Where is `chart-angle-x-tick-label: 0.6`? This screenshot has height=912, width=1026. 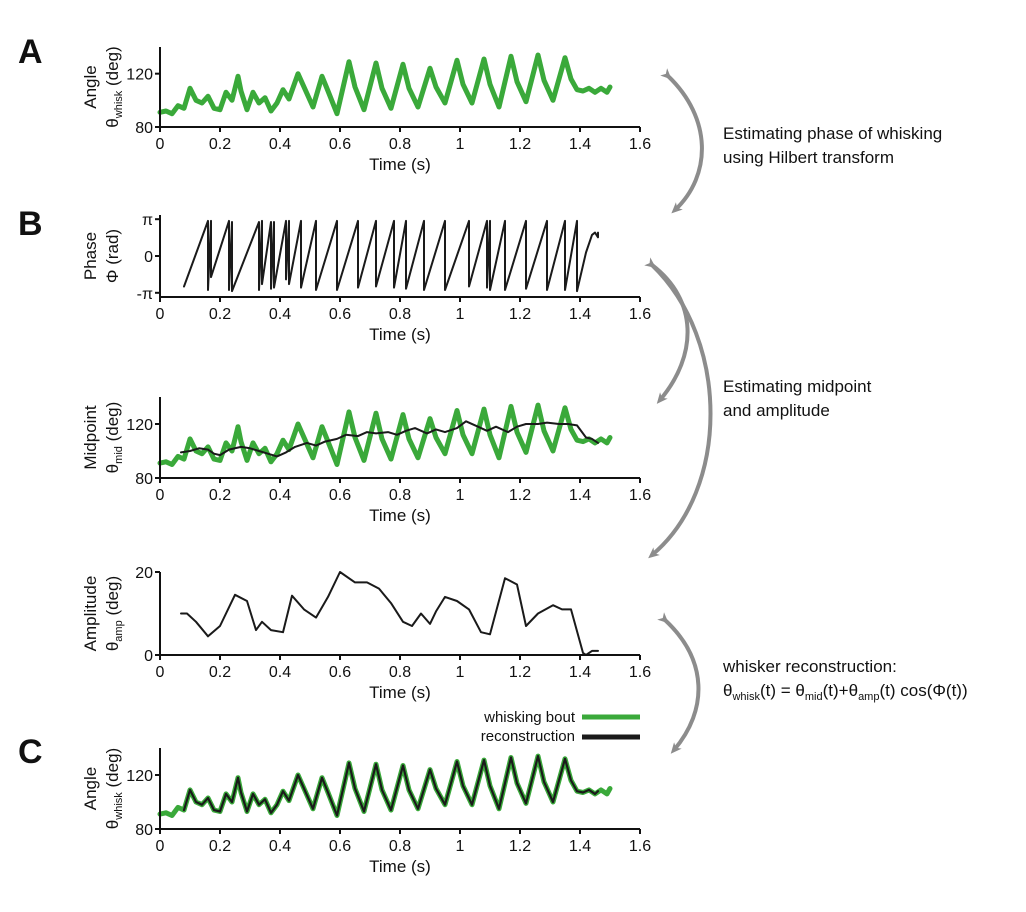
chart-angle-x-tick-label: 0.6 is located at coordinates (340, 144).